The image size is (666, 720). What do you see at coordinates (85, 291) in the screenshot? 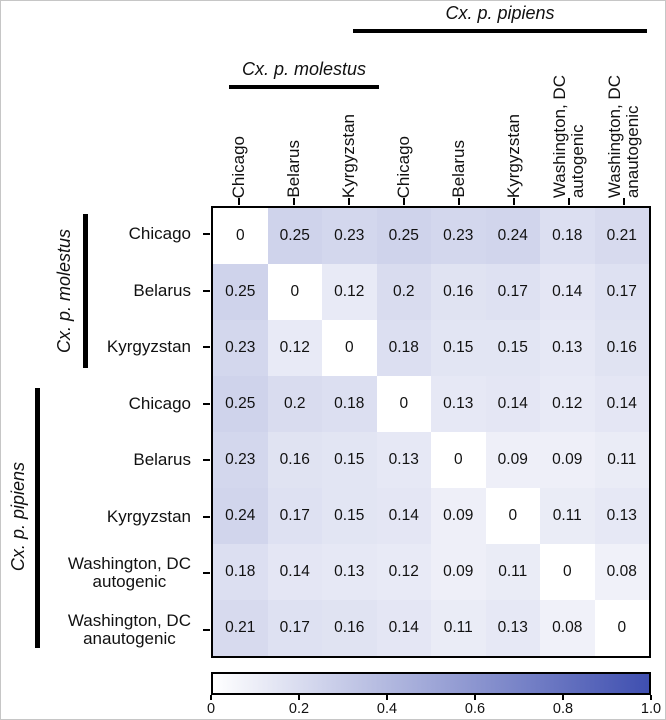
I see `row-group-molestus-line` at bounding box center [85, 291].